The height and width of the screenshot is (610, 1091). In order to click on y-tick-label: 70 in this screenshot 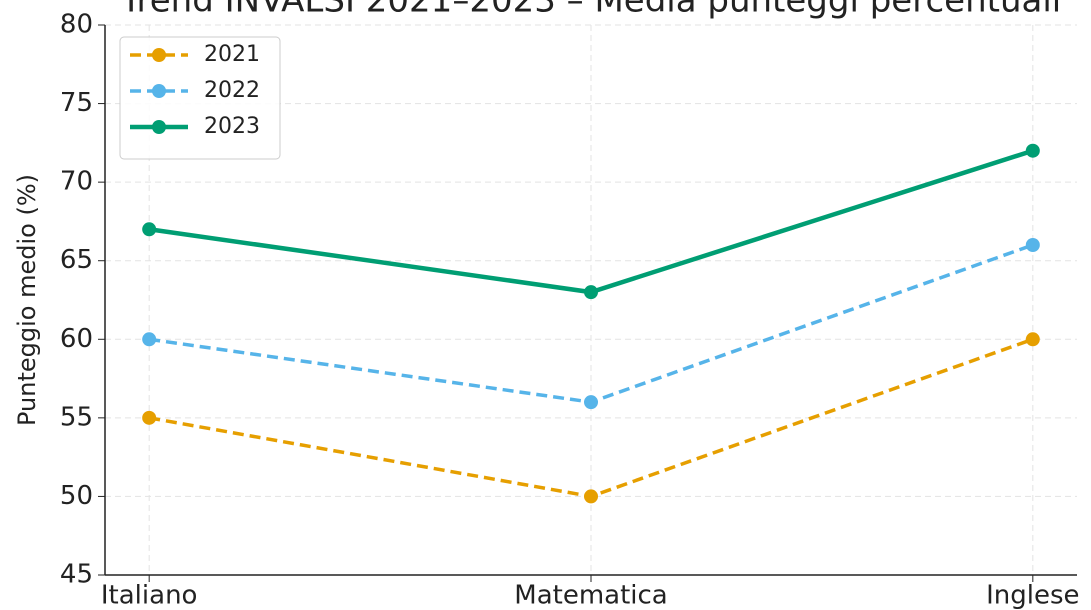, I will do `click(76, 182)`.